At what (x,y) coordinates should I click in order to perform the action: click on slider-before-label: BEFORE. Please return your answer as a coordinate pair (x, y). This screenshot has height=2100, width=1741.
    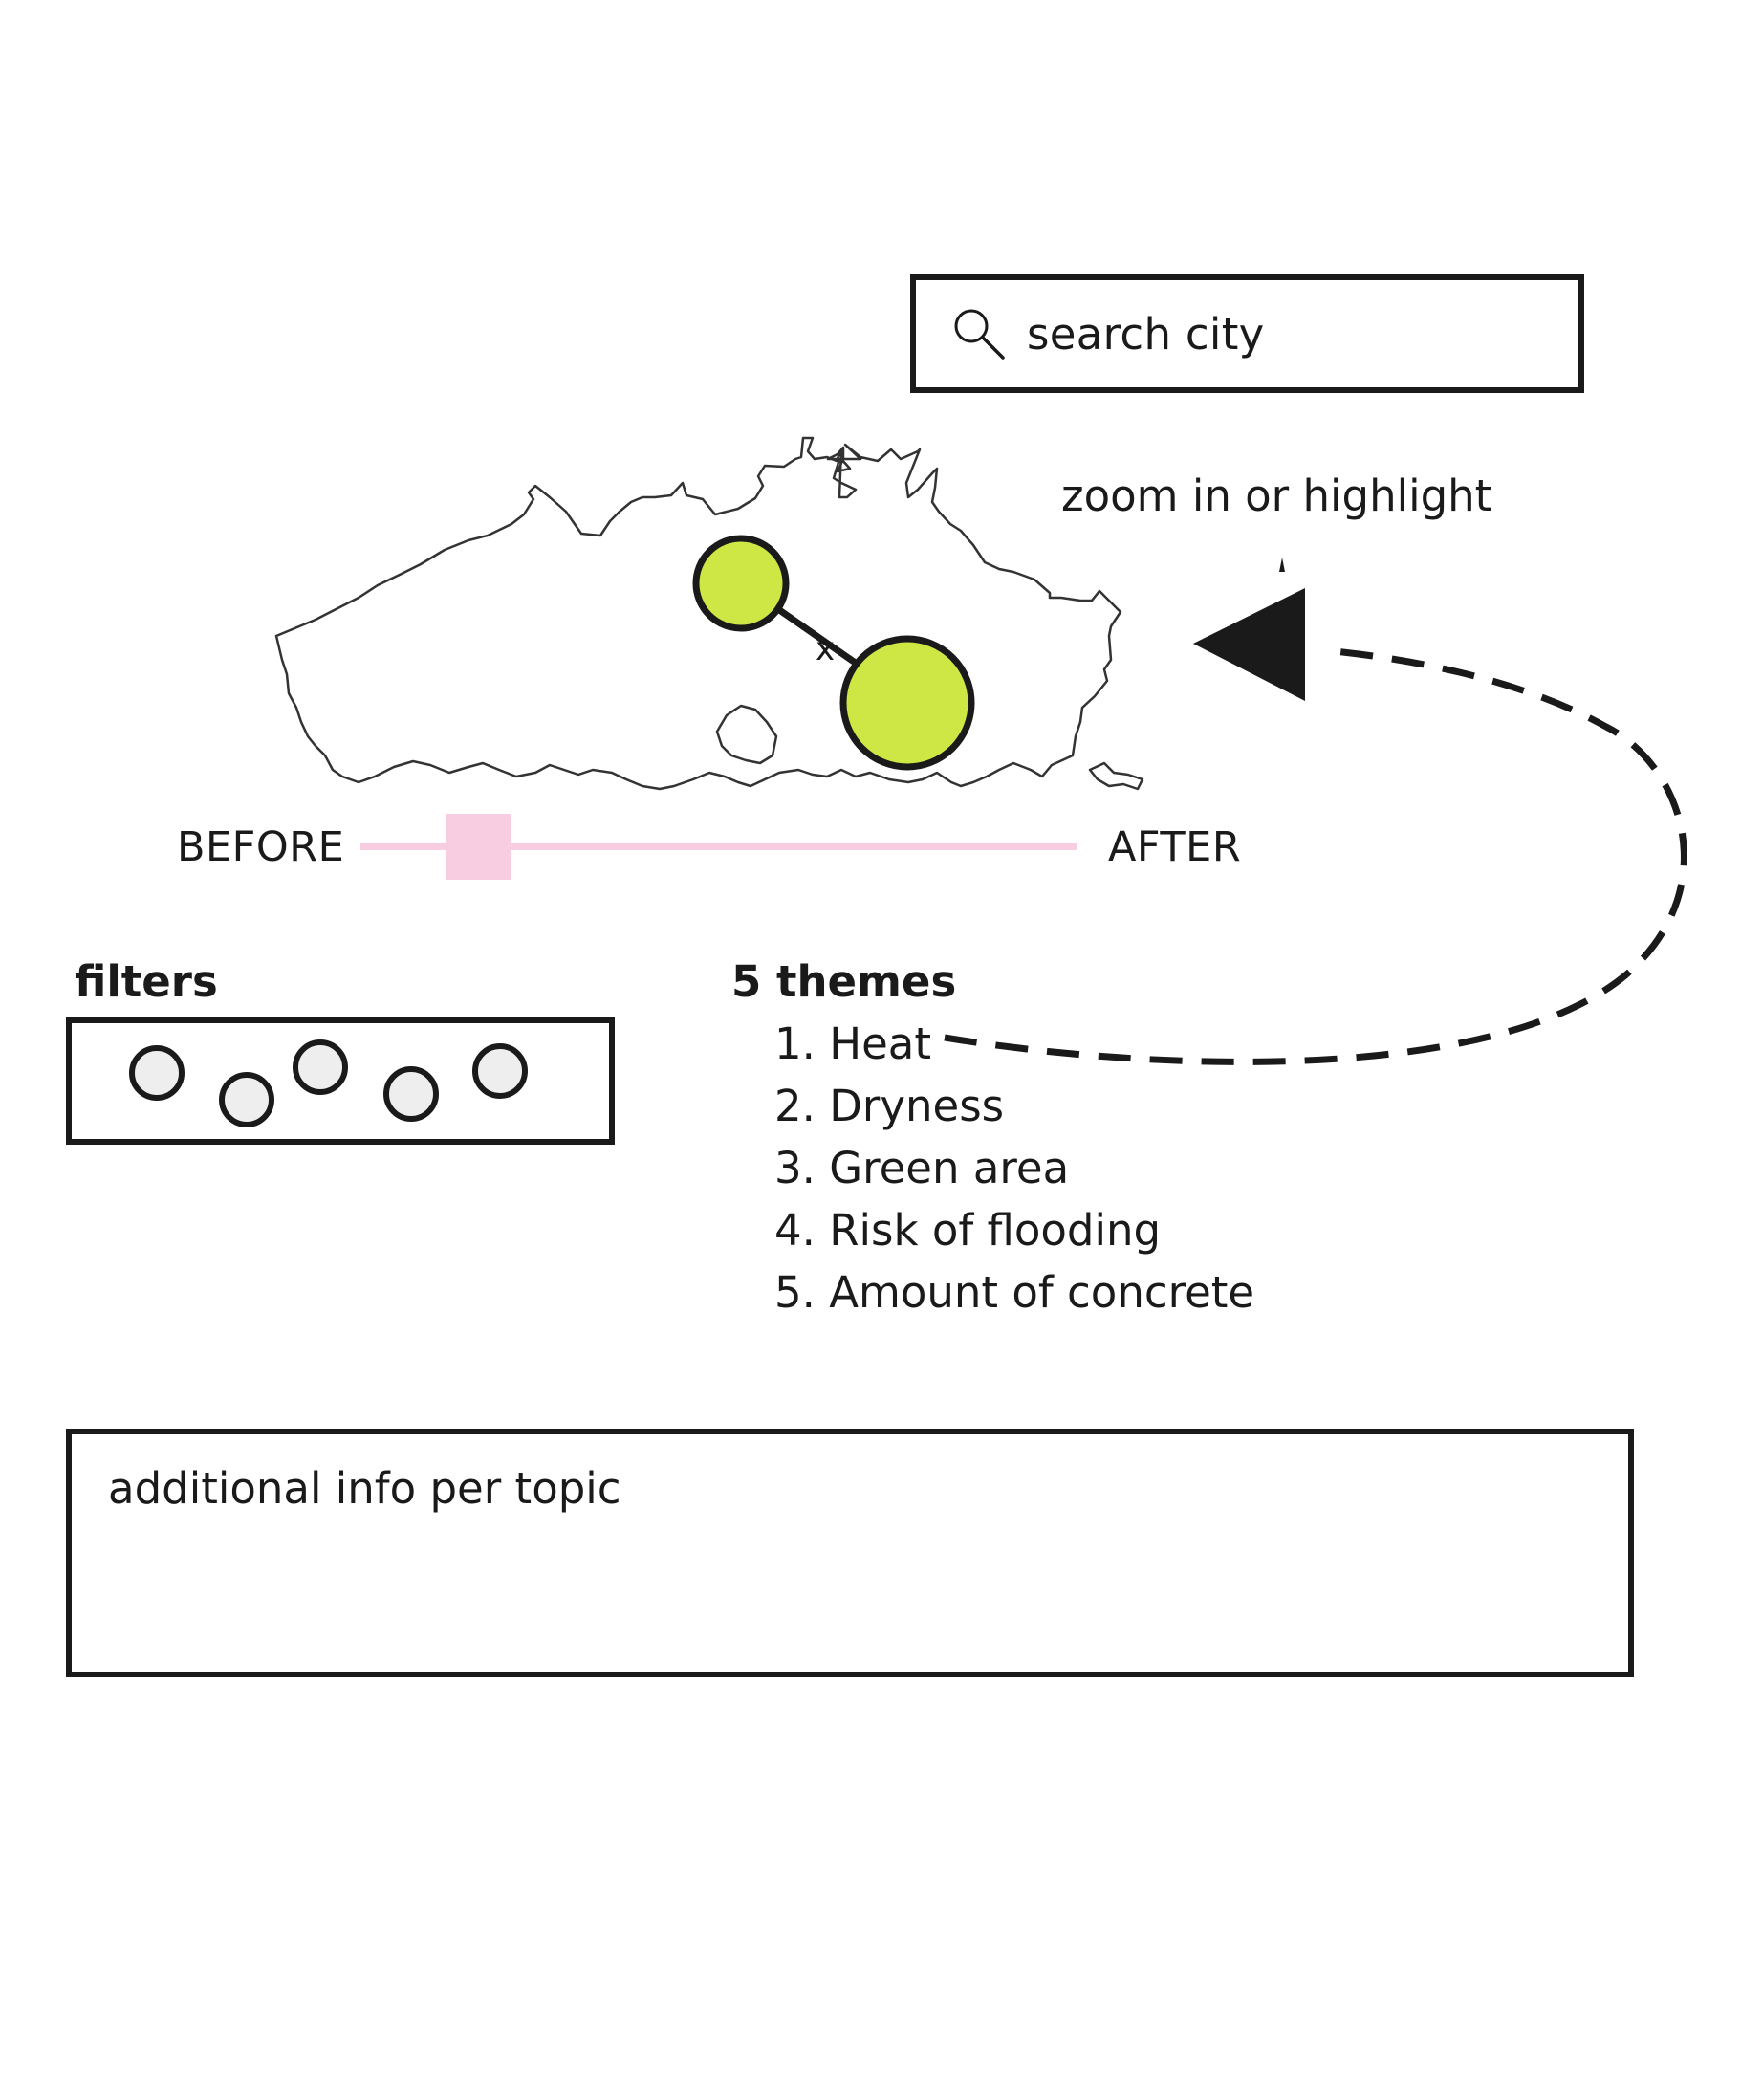
    Looking at the image, I should click on (261, 847).